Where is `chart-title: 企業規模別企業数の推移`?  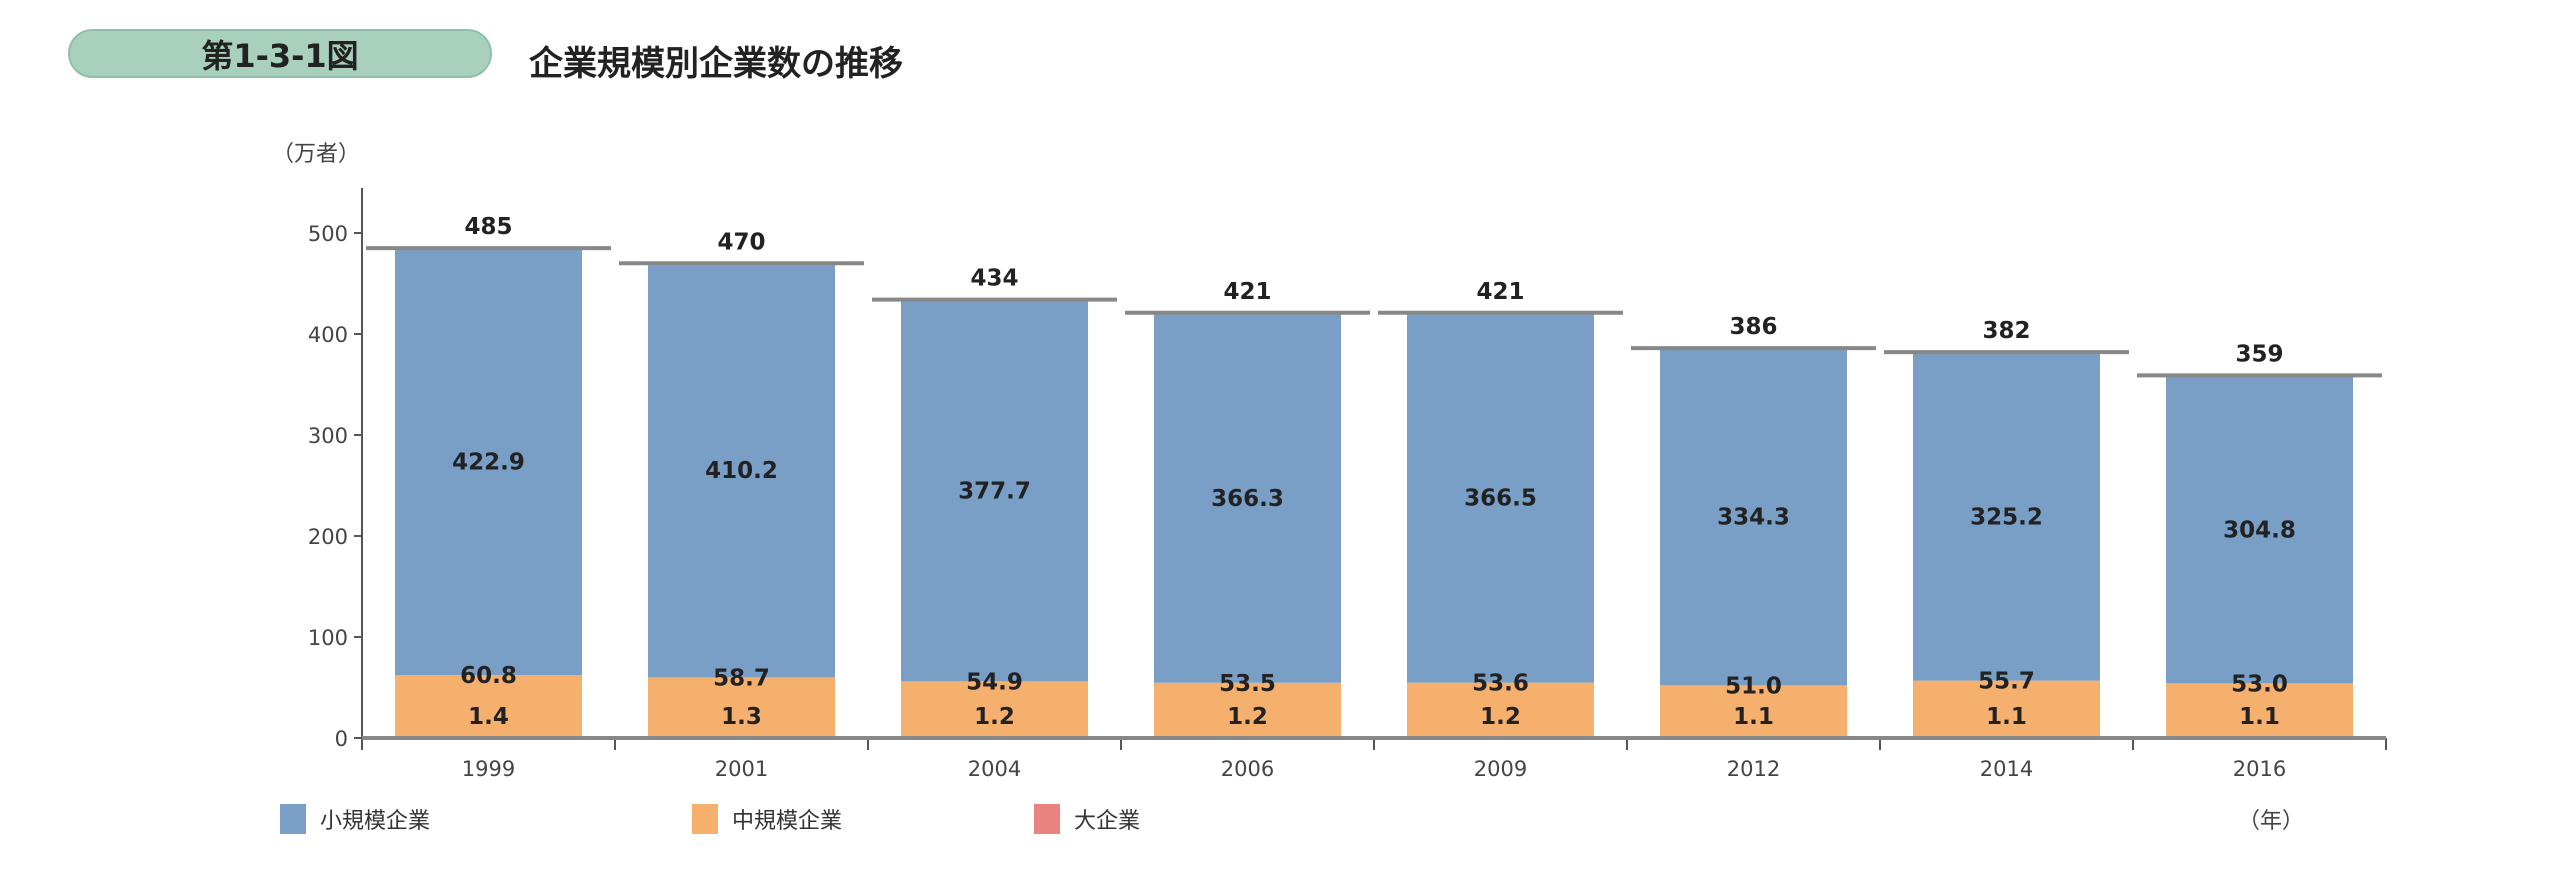
chart-title: 企業規模別企業数の推移 is located at coordinates (716, 64).